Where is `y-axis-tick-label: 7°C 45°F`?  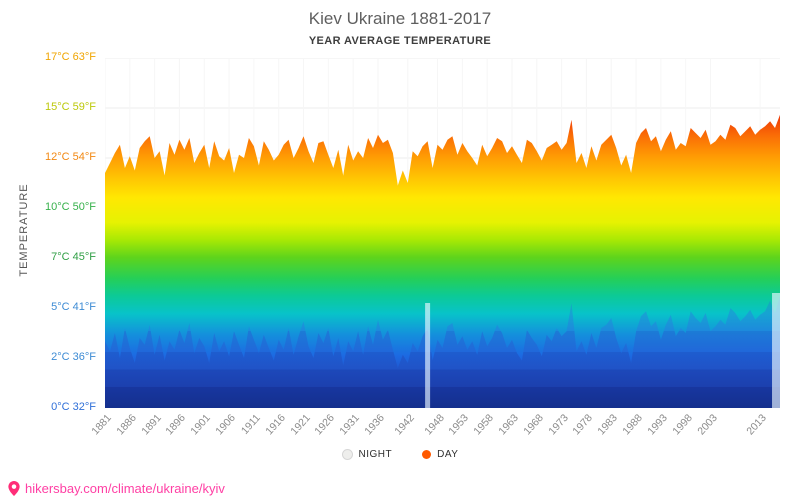
y-axis-tick-label: 7°C 45°F is located at coordinates (73, 257).